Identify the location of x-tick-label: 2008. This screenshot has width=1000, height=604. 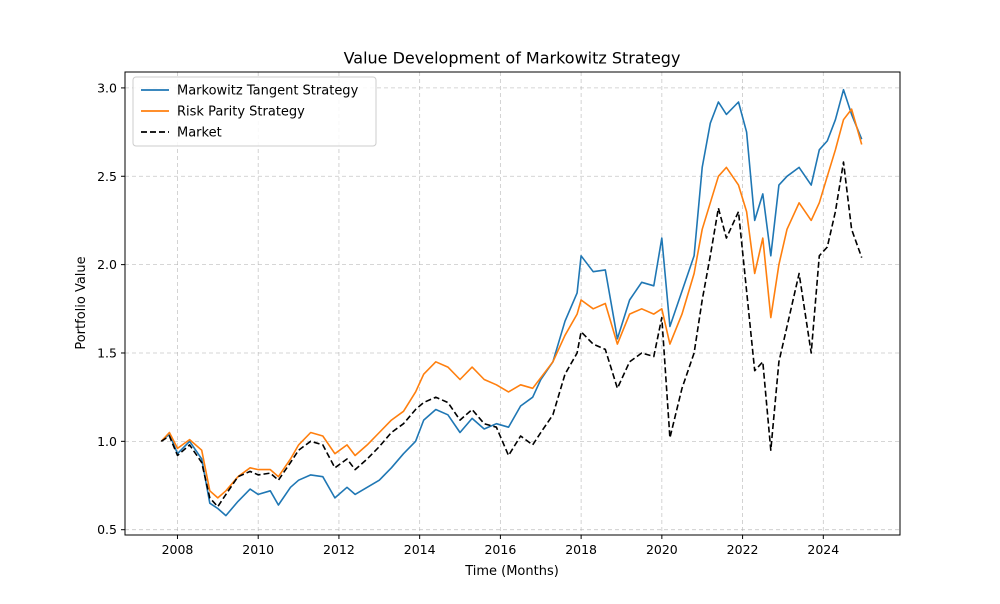
(178, 549).